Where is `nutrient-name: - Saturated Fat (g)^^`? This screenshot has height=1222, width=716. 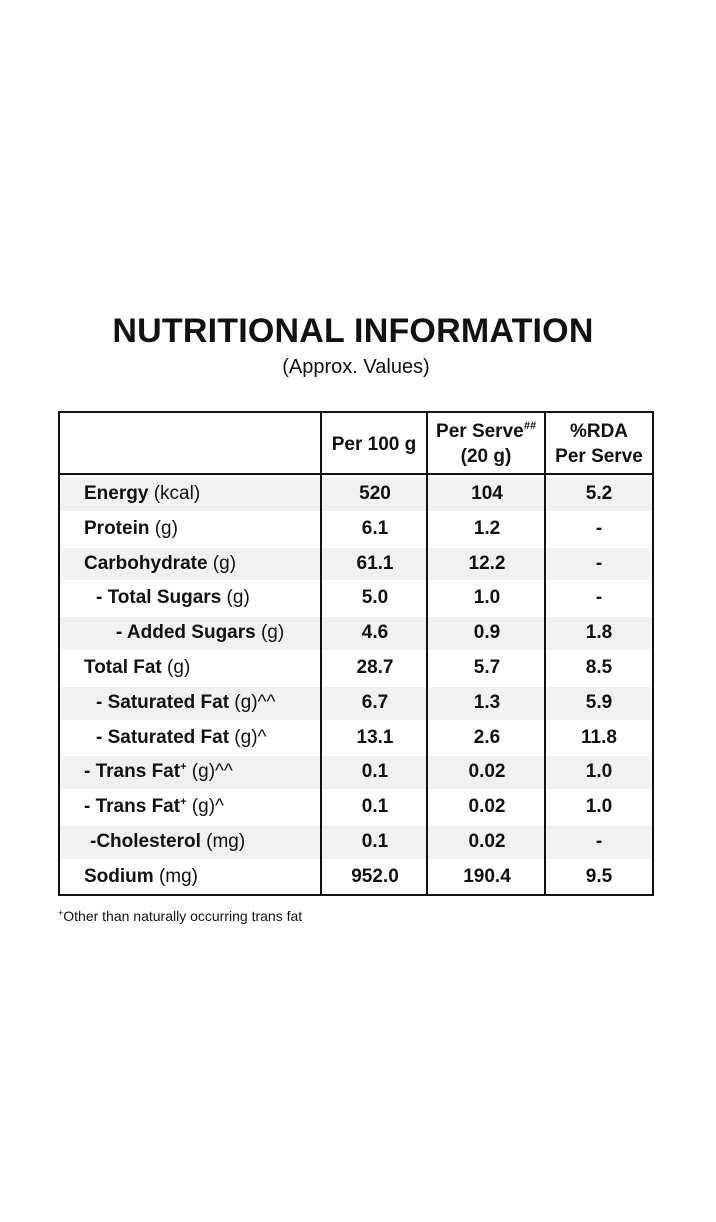 nutrient-name: - Saturated Fat (g)^^ is located at coordinates (186, 702).